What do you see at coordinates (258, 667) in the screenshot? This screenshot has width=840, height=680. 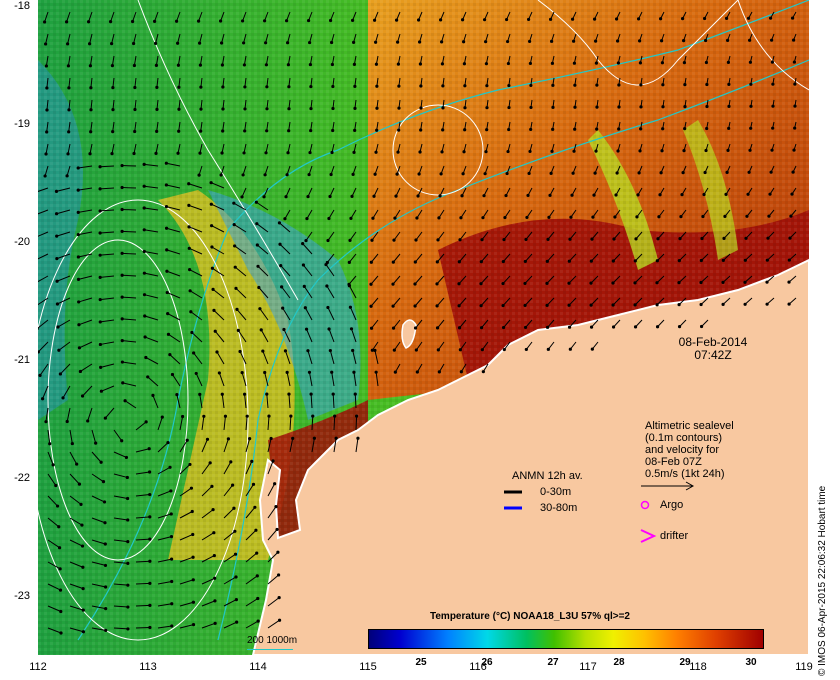 I see `lon-tick: 114` at bounding box center [258, 667].